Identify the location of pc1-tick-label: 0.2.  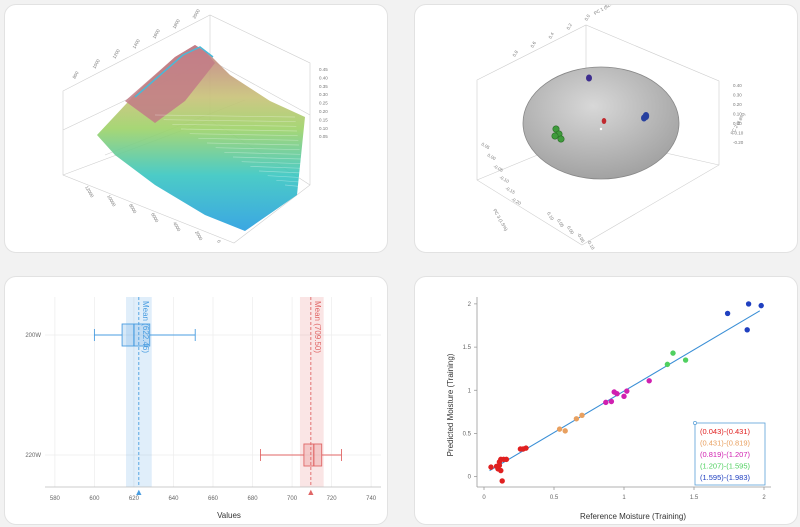
(570, 26).